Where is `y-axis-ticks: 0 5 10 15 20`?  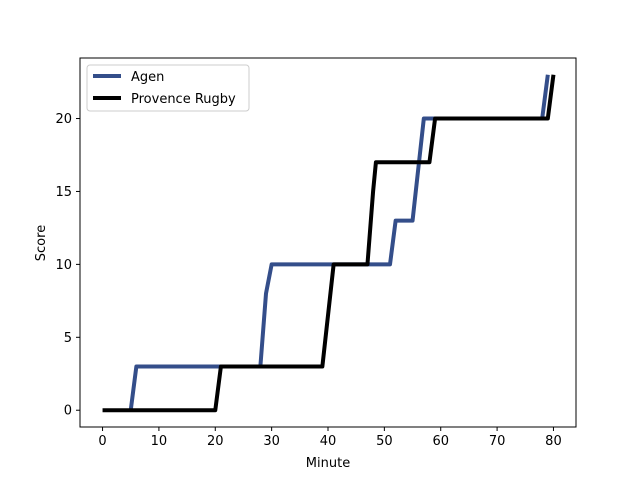 y-axis-ticks: 0 5 10 15 20 is located at coordinates (67, 265).